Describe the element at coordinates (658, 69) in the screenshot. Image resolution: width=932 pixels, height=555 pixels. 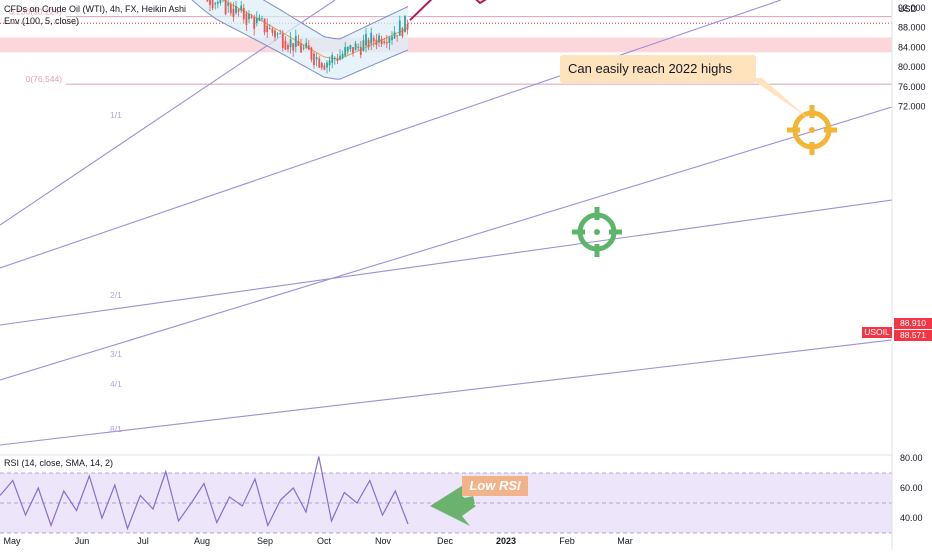
I see `callout-2022-highs: Can easily reach 2022 highs` at that location.